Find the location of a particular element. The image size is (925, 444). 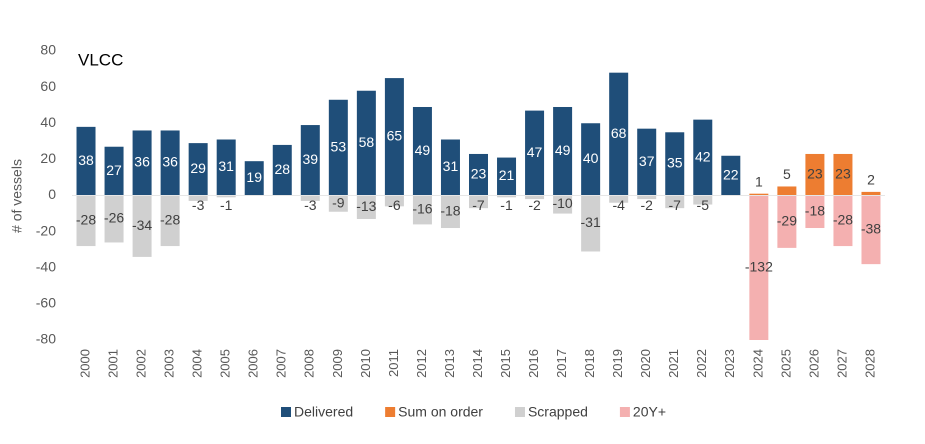

data-label: 40 is located at coordinates (591, 158).